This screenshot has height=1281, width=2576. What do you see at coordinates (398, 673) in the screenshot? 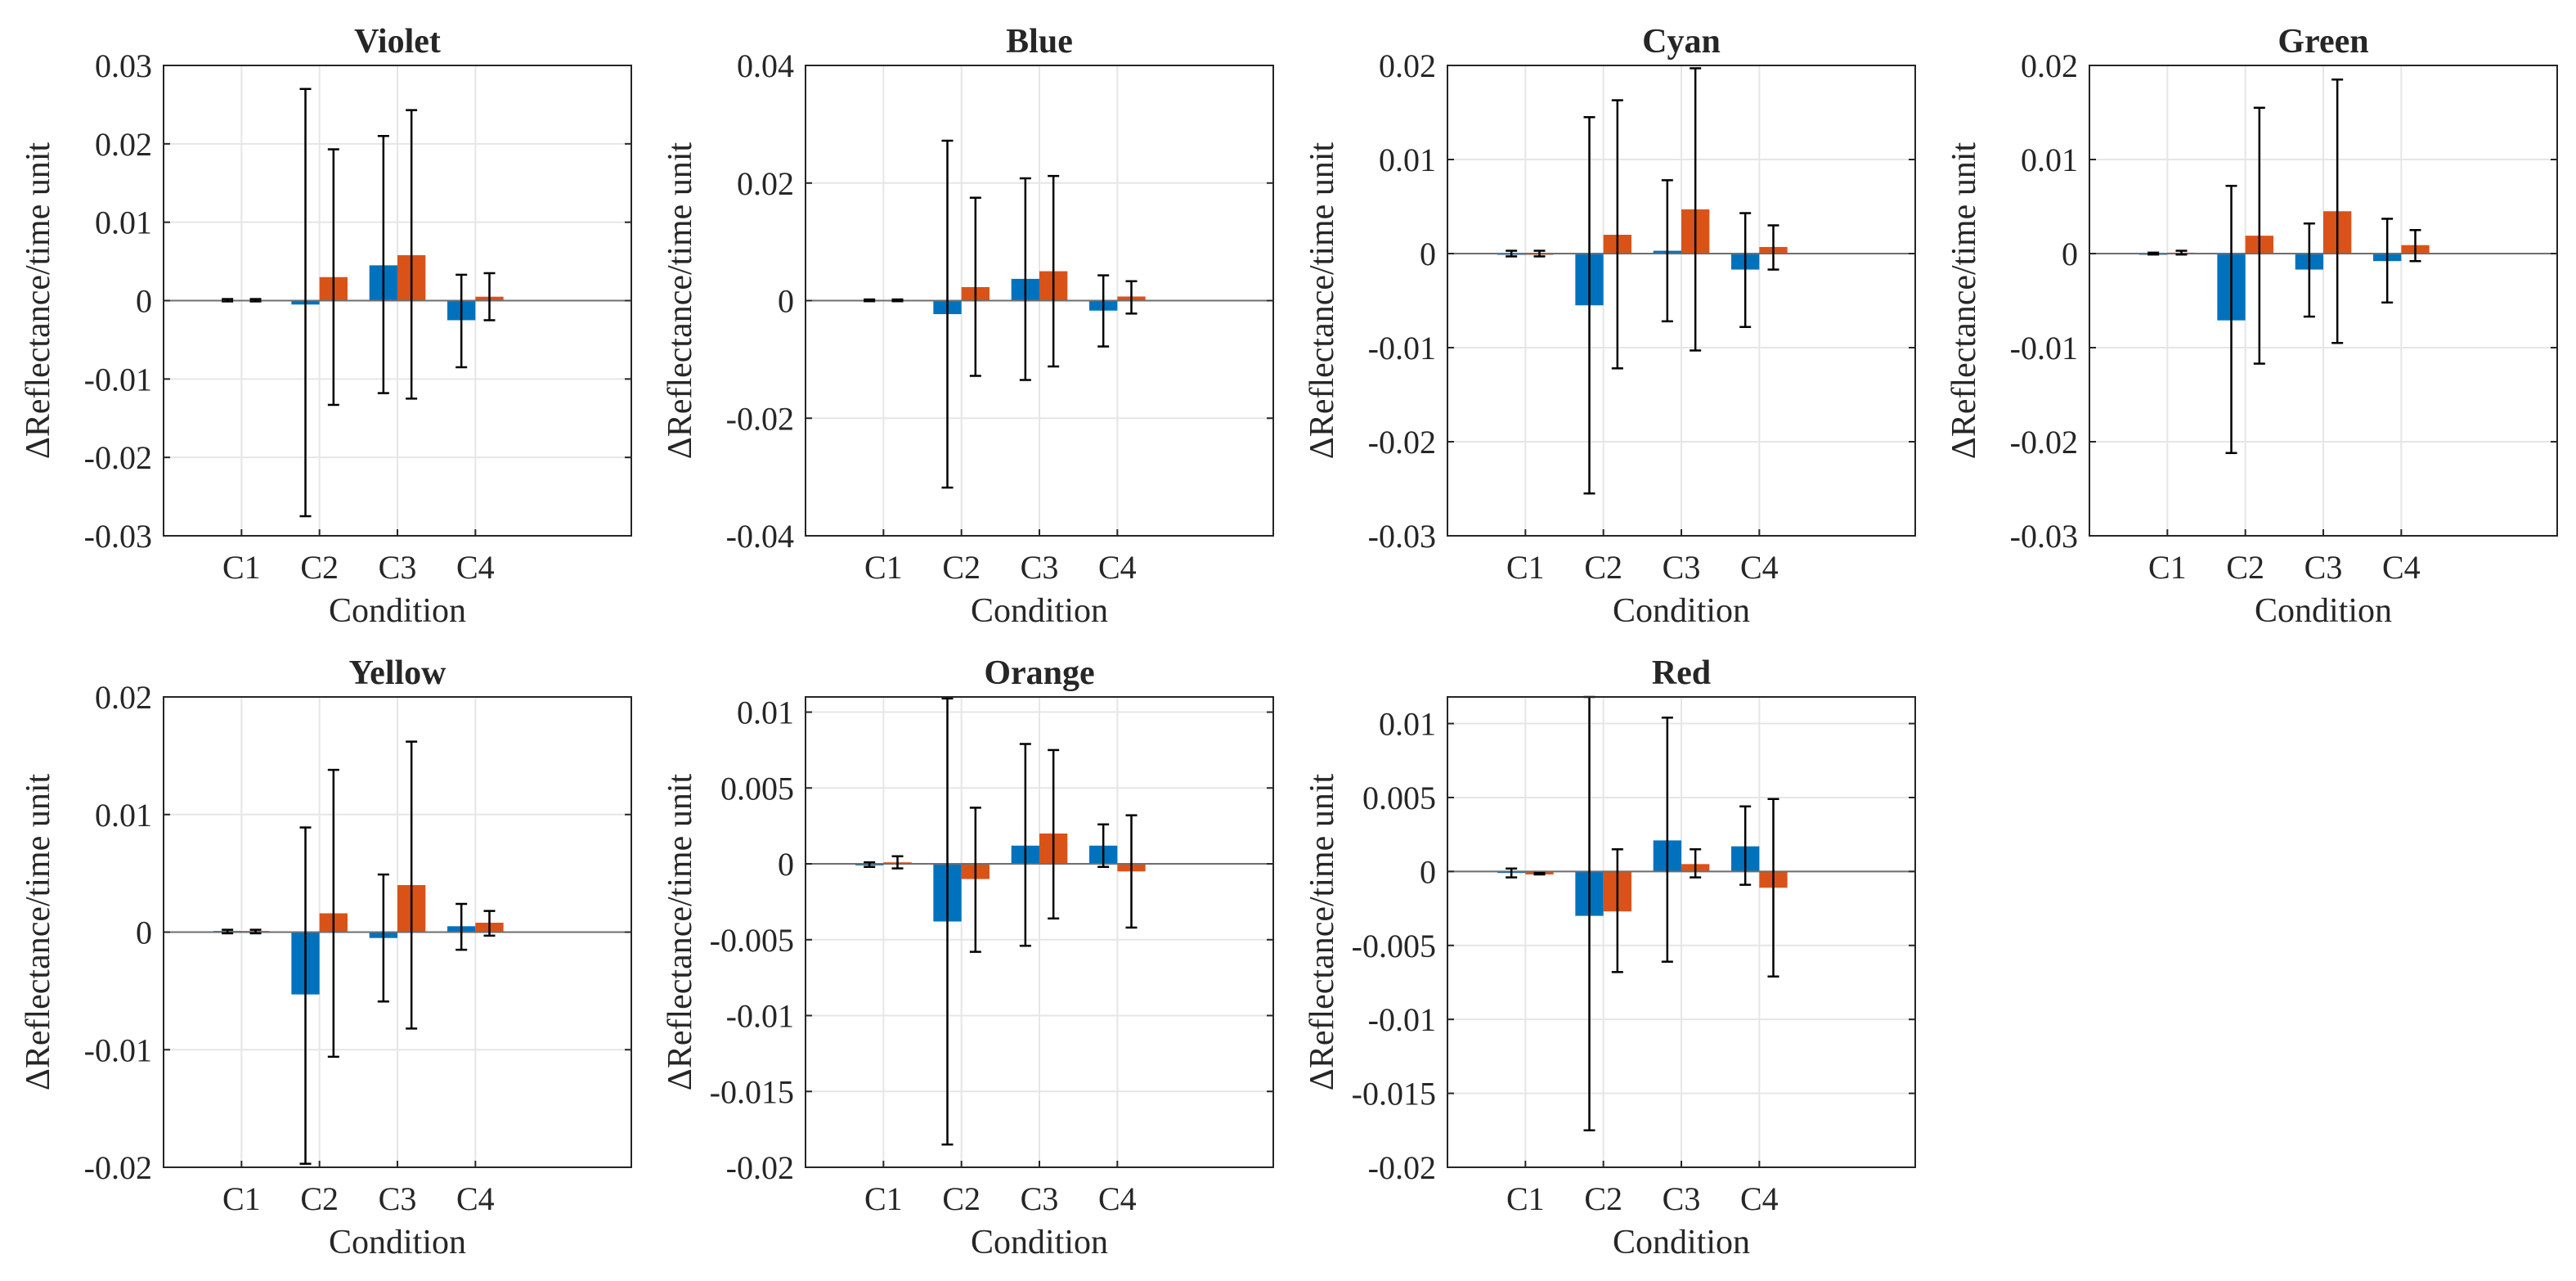
I see `chart-title: Yellow` at bounding box center [398, 673].